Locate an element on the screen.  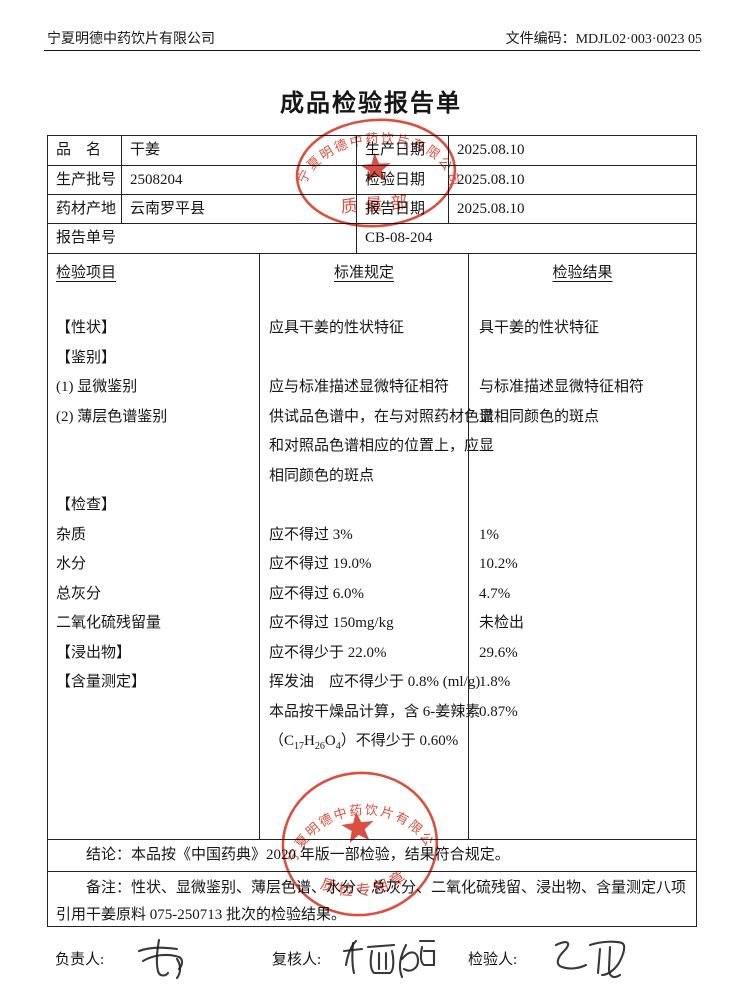
conclusion-row: 结论：本品按《中国药典》2020 年版一部检验，结果符合规定。 is located at coordinates (372, 855).